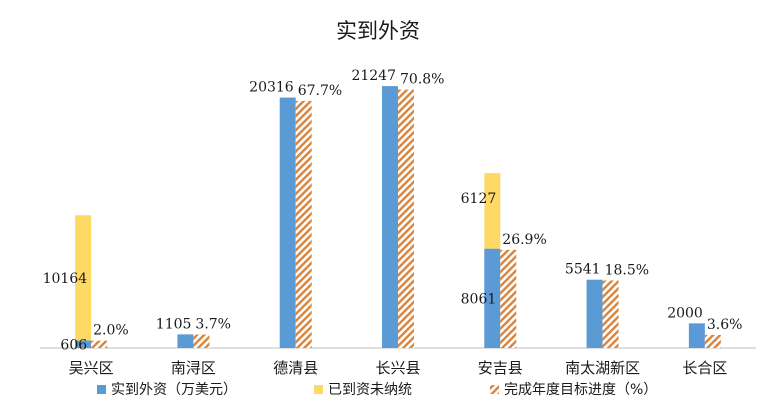 Image resolution: width=768 pixels, height=418 pixels. What do you see at coordinates (500, 368) in the screenshot?
I see `category-label: 安吉县` at bounding box center [500, 368].